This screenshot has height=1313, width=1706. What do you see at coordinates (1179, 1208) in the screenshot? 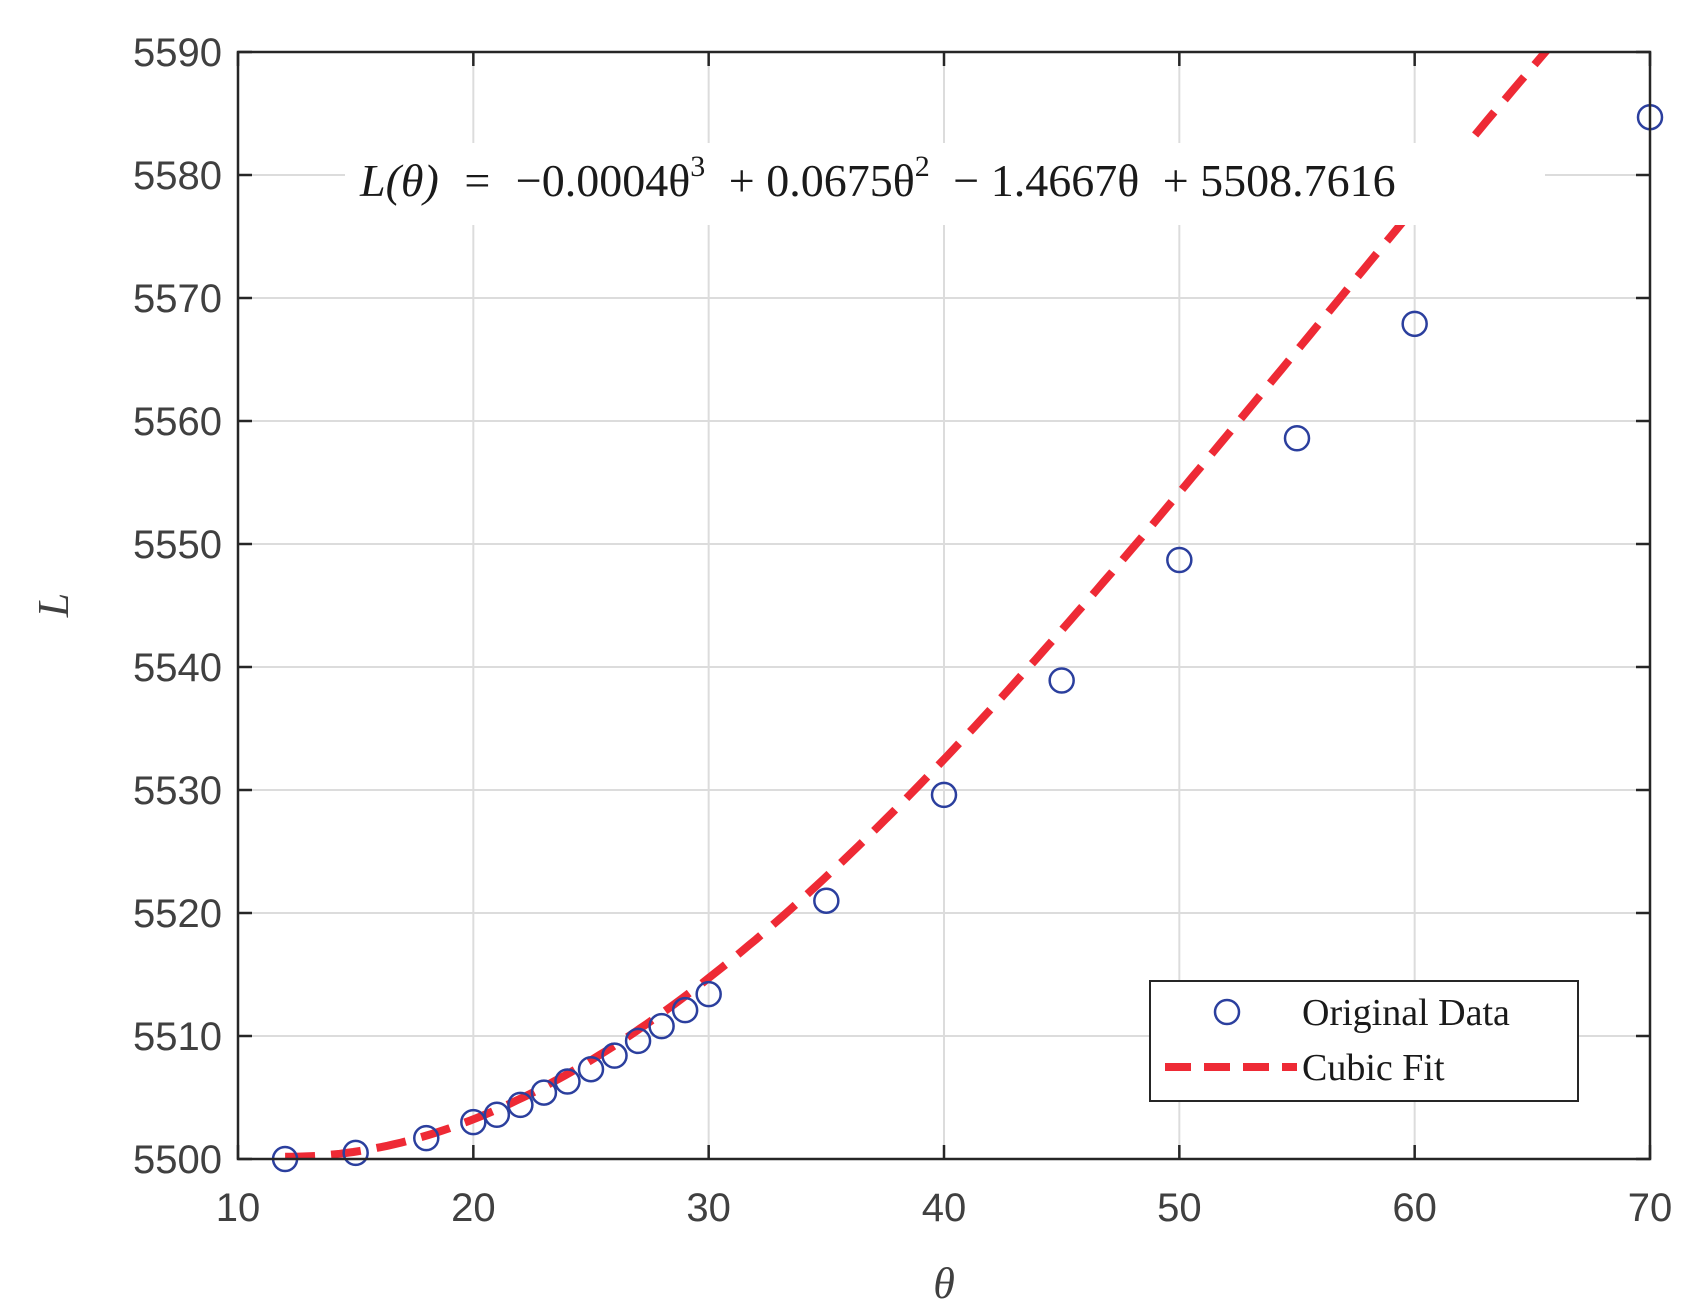
I see `x-tick-label: 50` at bounding box center [1179, 1208].